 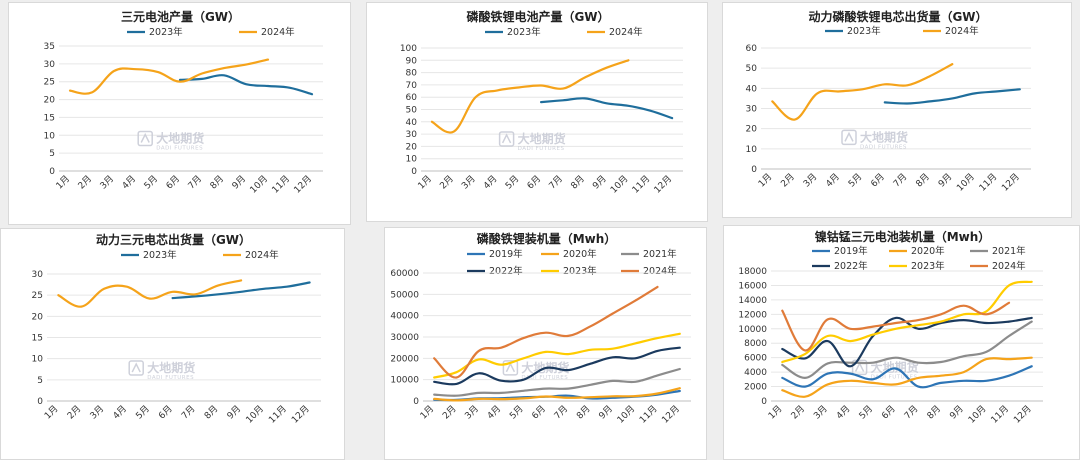 I want to click on legend-entry: 2022年, so click(x=495, y=271).